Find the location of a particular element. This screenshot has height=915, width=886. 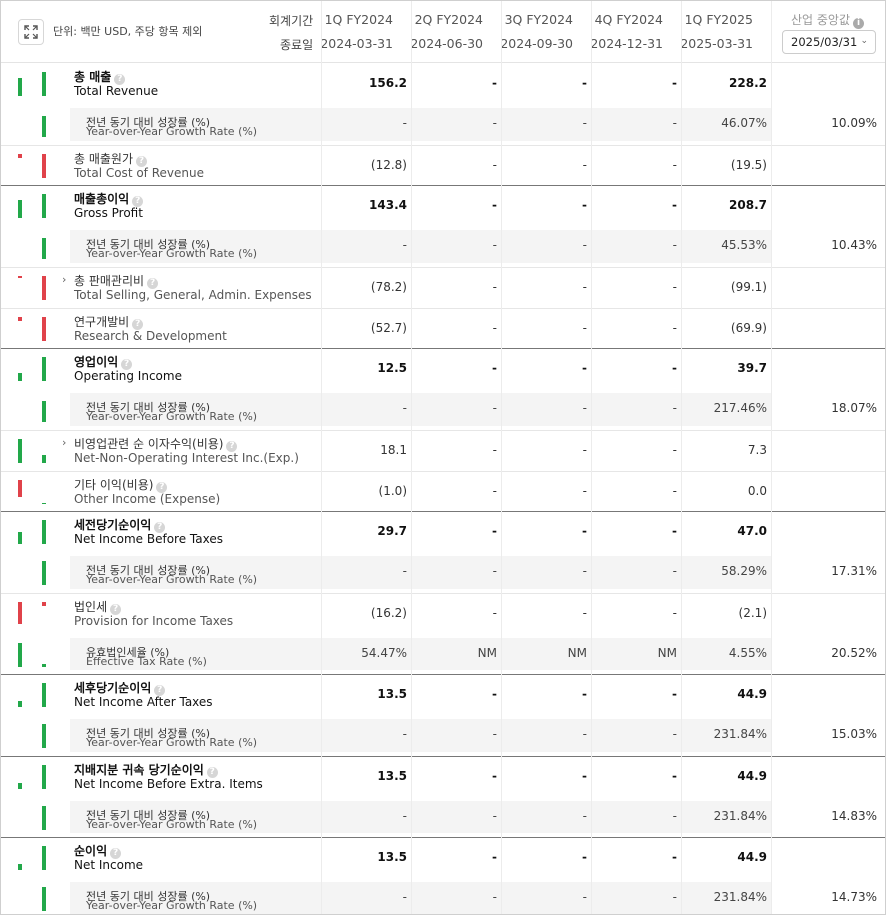

metric-label: 총 매출 is located at coordinates (93, 77).